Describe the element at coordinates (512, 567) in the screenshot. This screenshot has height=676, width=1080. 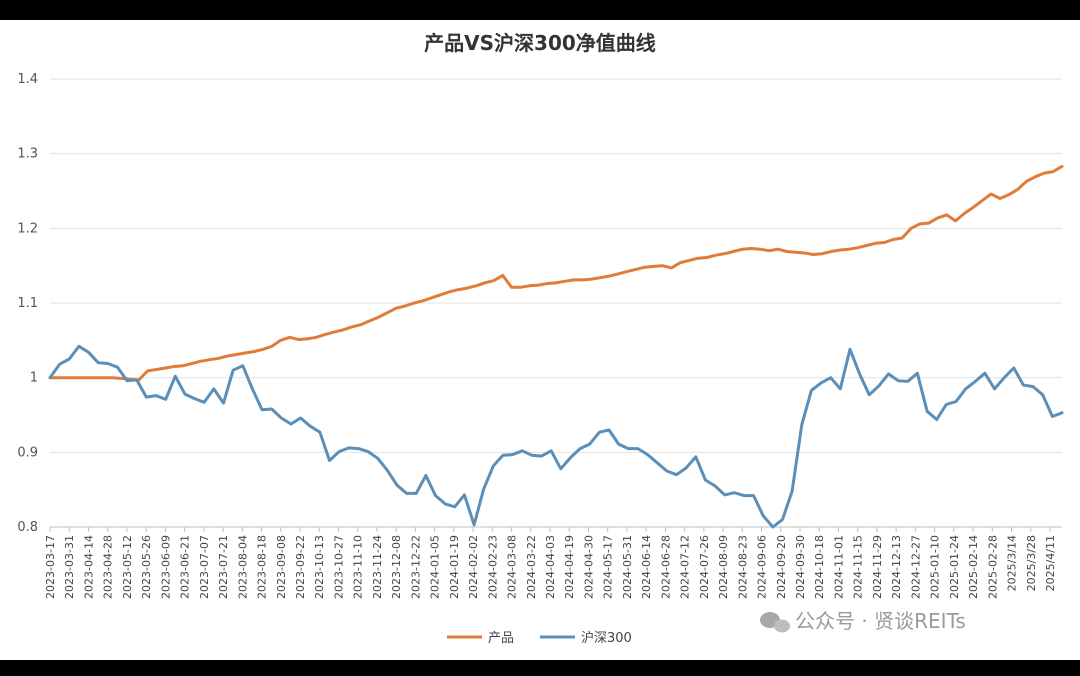
I see `x-tick-label: 2024-03-08` at that location.